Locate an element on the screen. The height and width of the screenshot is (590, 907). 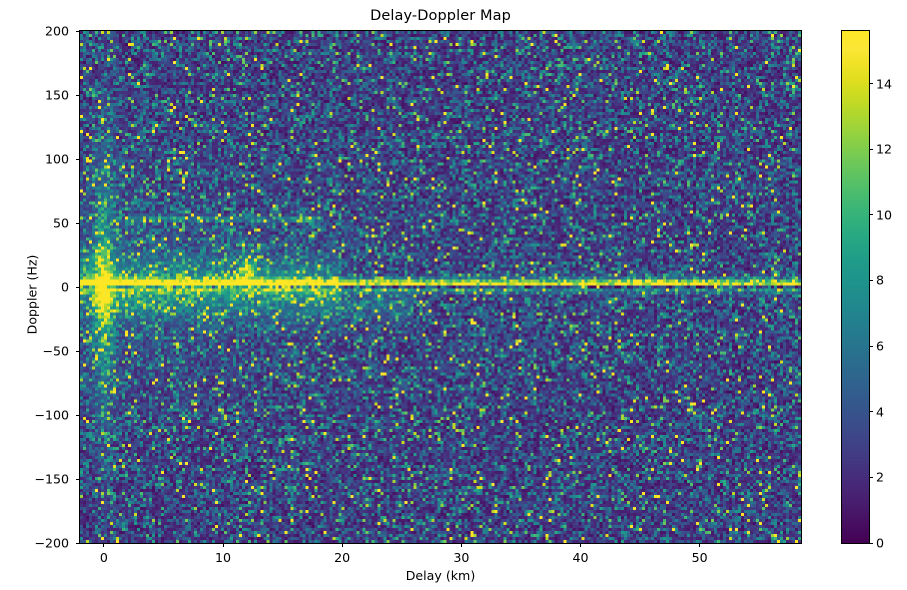
colorbar-tick-label: 12 is located at coordinates (884, 149).